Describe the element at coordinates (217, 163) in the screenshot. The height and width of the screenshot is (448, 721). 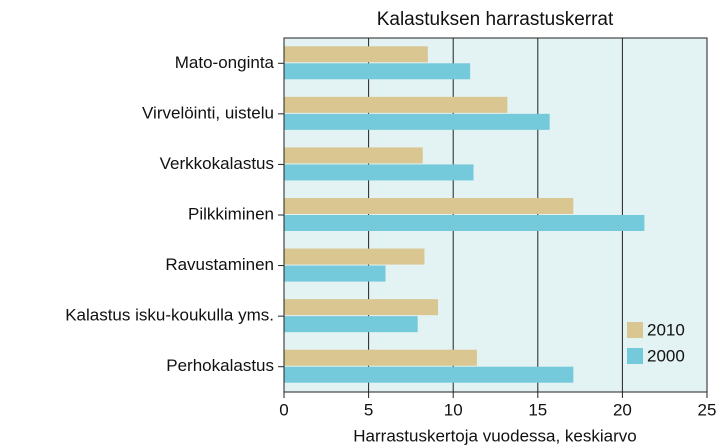
I see `y-tick-label: Verkkokalastus` at that location.